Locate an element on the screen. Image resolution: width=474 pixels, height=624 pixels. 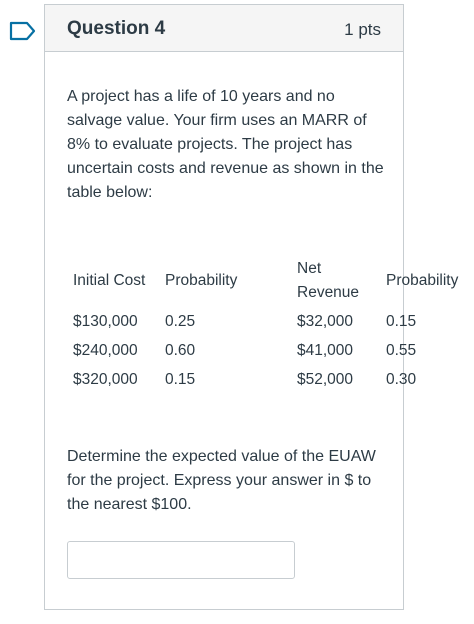
table-cell-cost: $130,000 is located at coordinates (105, 321).